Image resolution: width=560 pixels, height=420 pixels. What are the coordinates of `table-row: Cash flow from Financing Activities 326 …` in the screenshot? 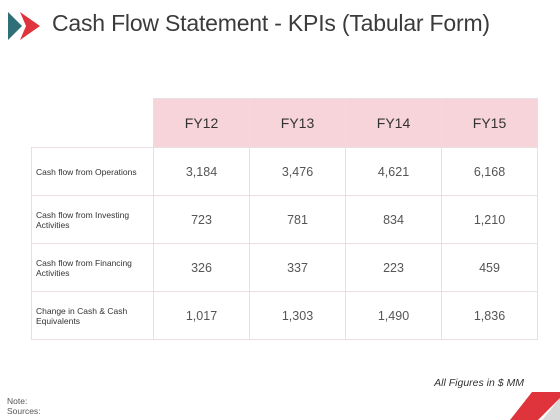 It's located at (284, 267).